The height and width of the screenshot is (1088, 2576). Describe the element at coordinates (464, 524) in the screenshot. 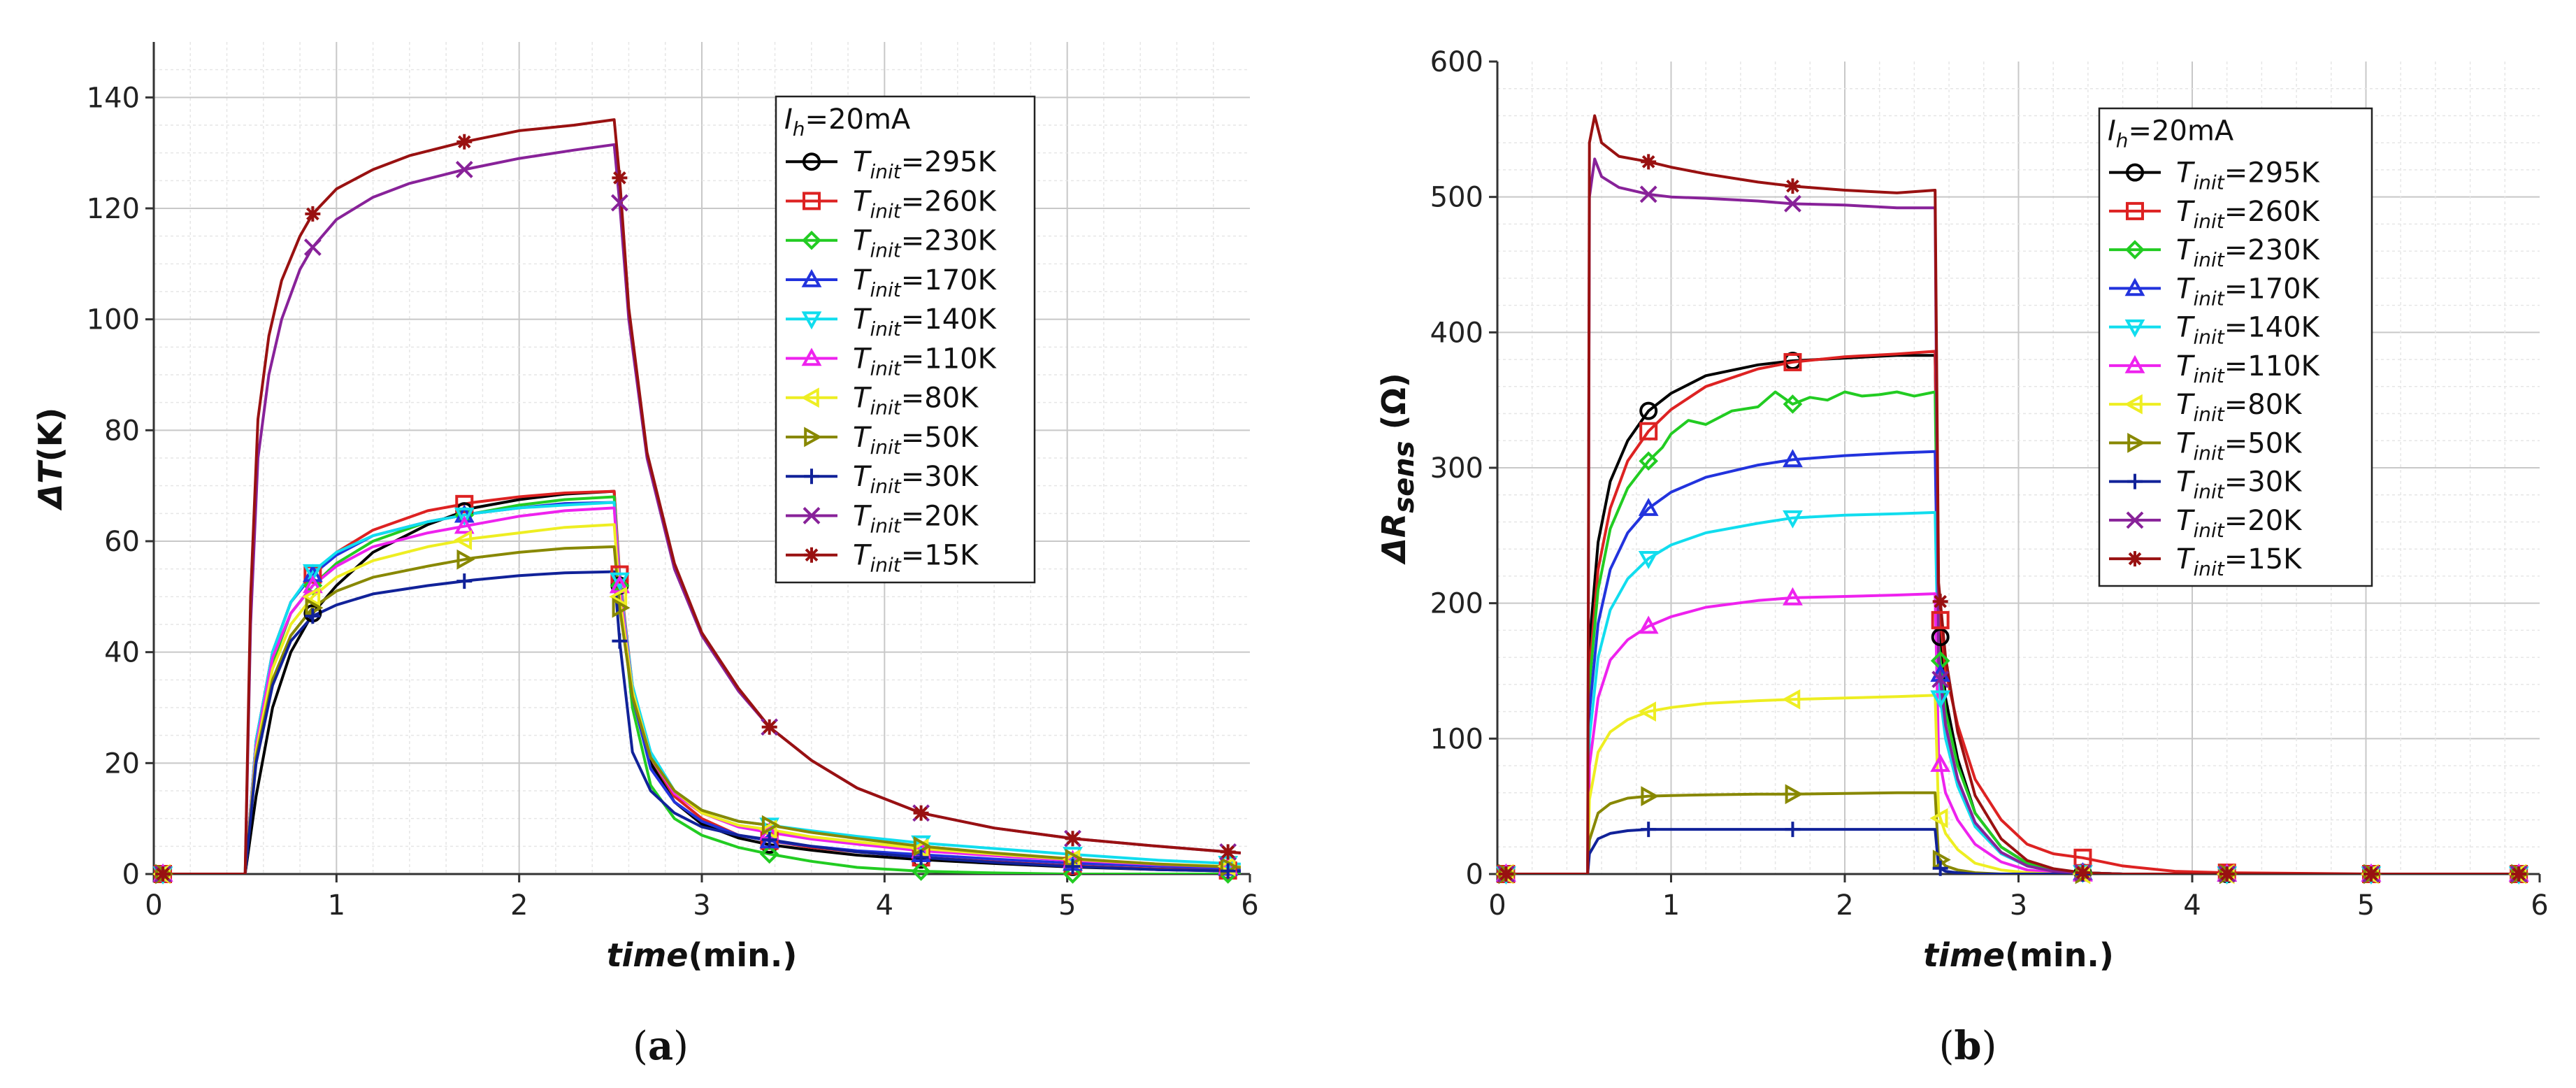

I see `series-marker-110K` at that location.